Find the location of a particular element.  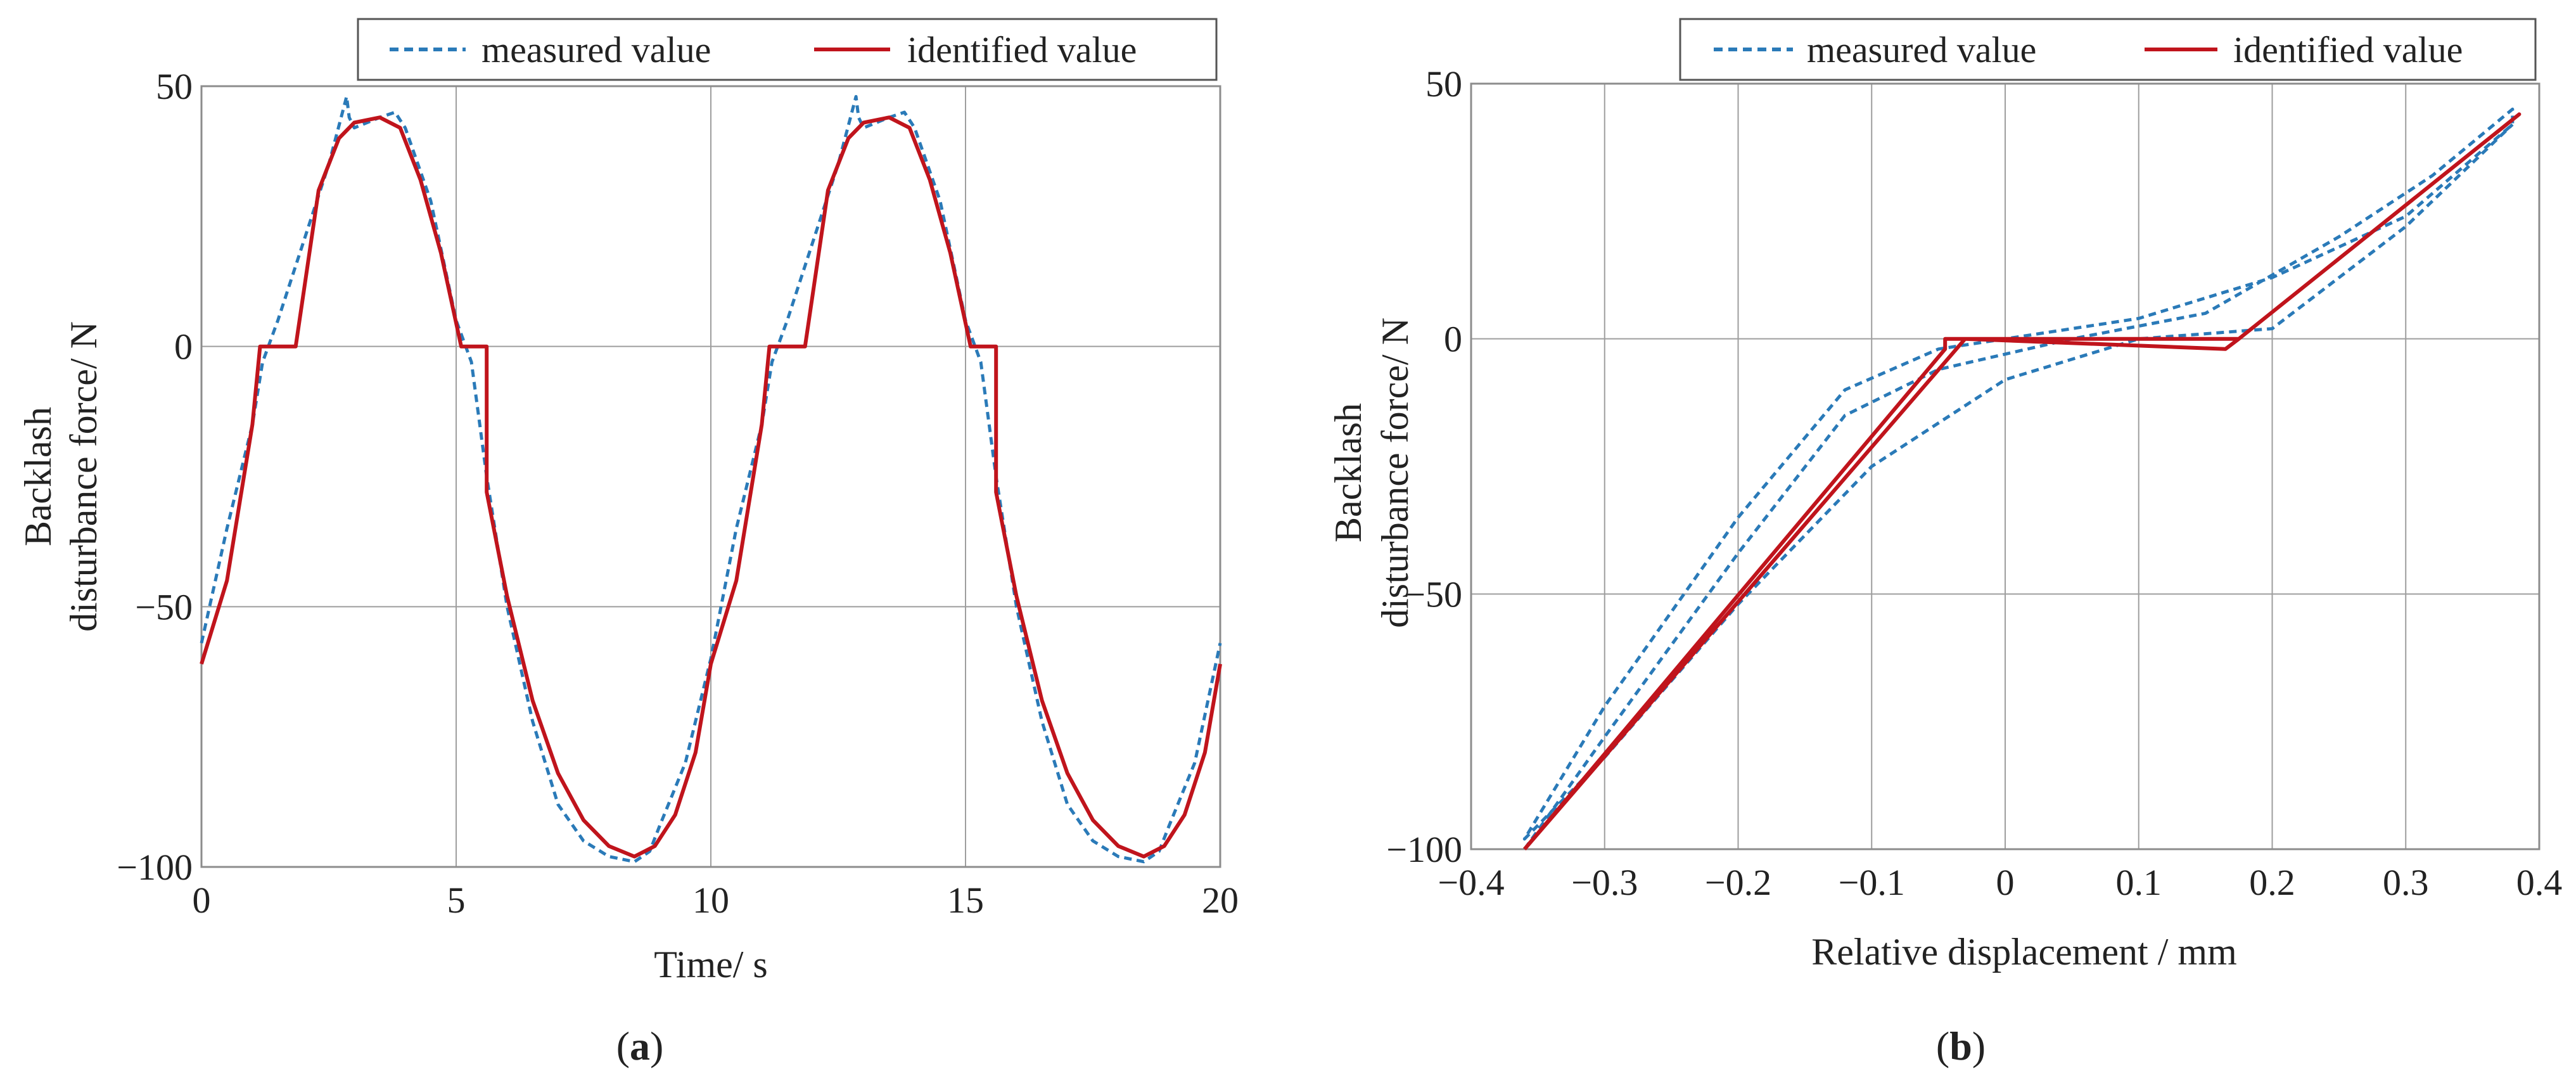

caption-a-letter: a is located at coordinates (640, 1045).